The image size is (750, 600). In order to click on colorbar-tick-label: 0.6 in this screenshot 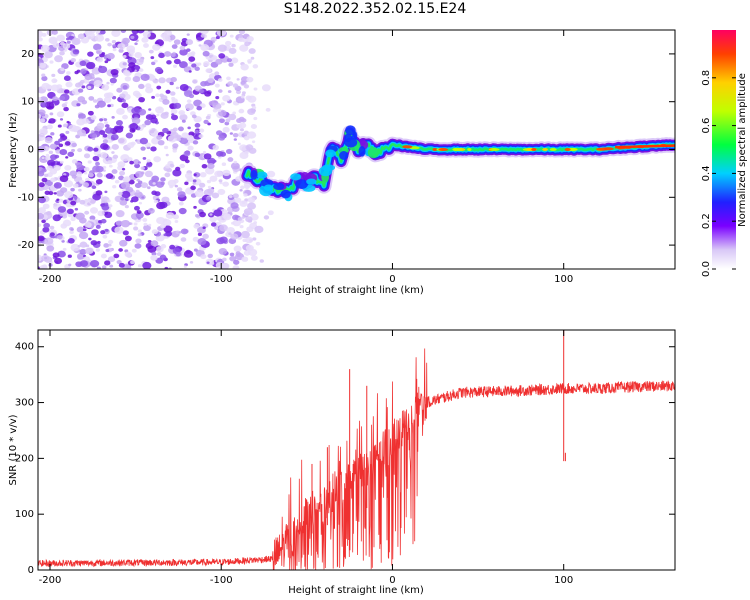, I will do `click(706, 126)`.